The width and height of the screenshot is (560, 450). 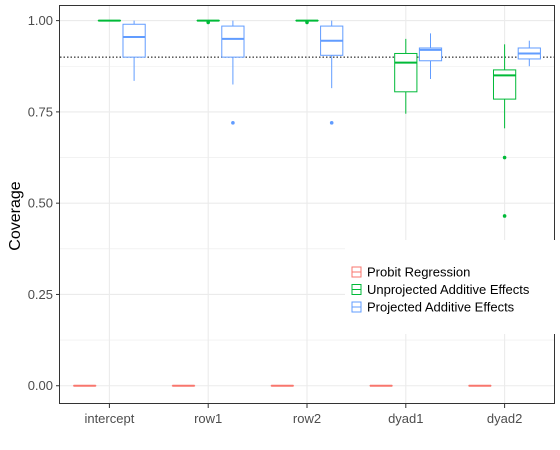 I want to click on y-axis: 0.00 0.25 0.50 0.75 1.00, so click(x=44, y=203).